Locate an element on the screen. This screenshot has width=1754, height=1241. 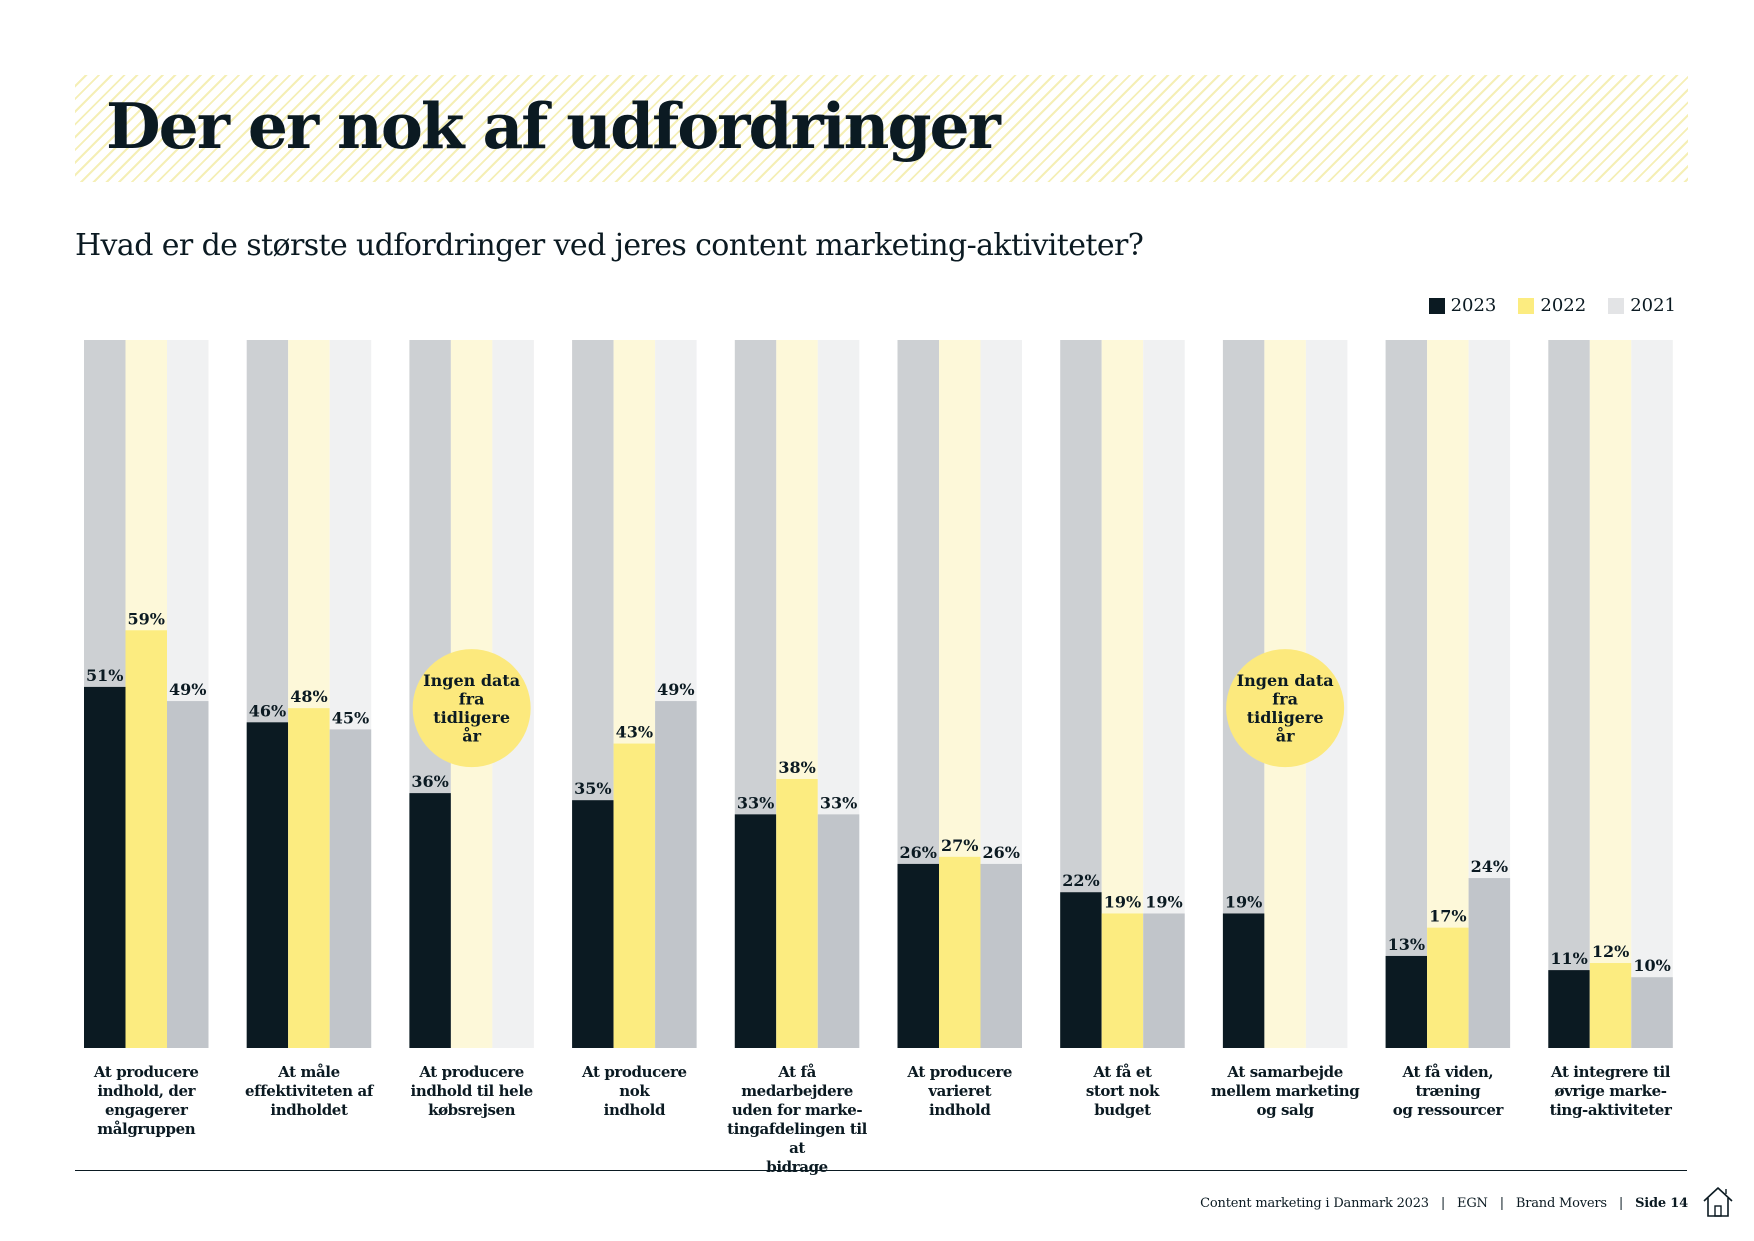
legend-item-2023: 2023 is located at coordinates (1462, 305).